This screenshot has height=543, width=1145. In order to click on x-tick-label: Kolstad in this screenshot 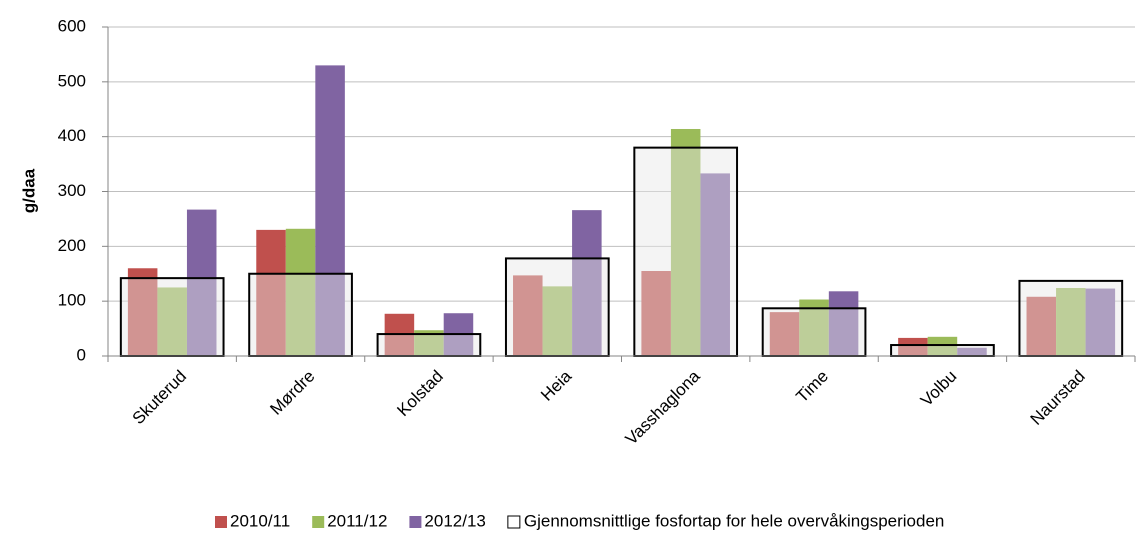, I will do `click(420, 394)`.